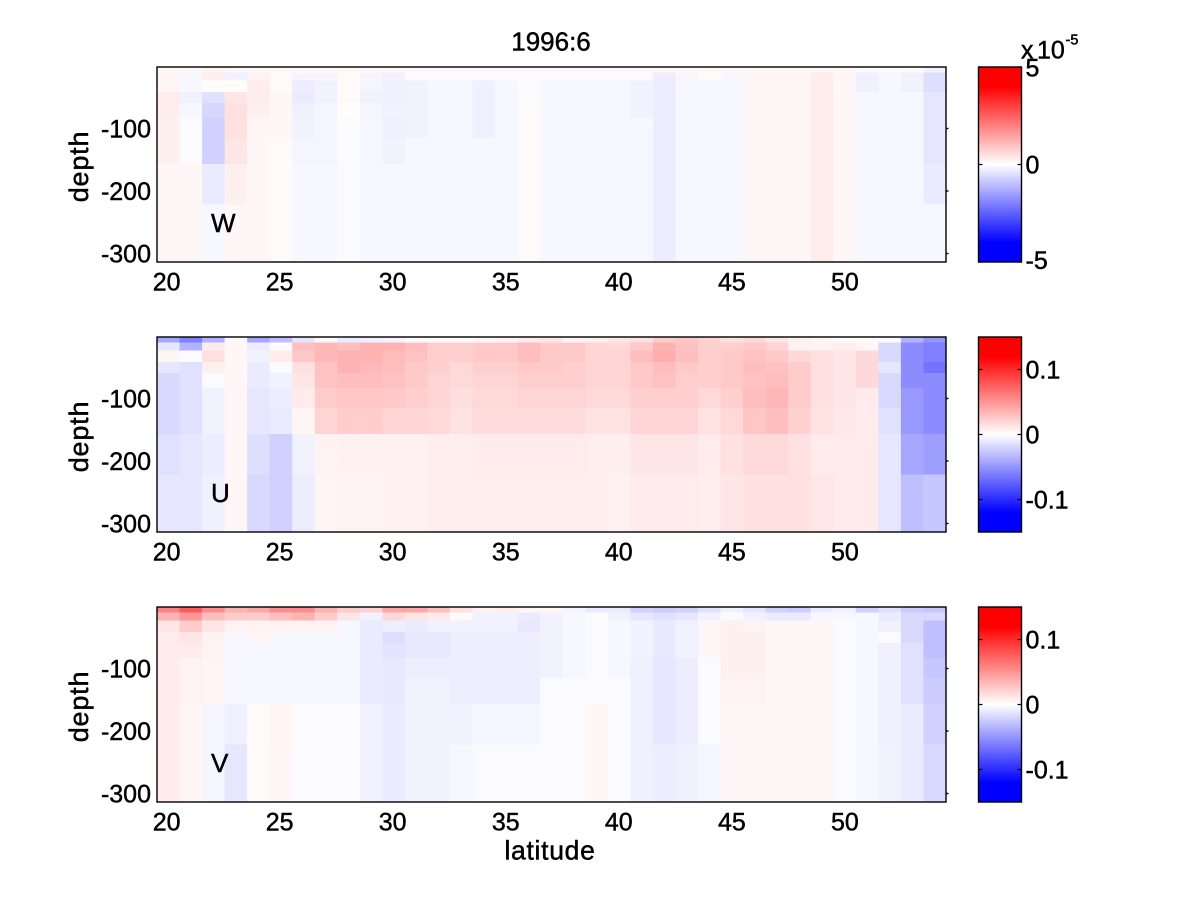 The image size is (1200, 905). What do you see at coordinates (551, 41) in the screenshot?
I see `svg-text: 1996:6` at bounding box center [551, 41].